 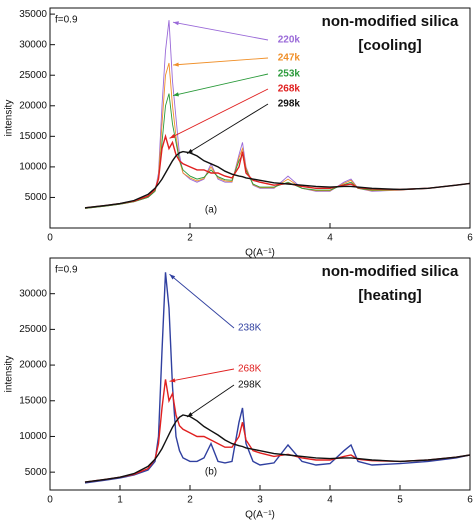 What do you see at coordinates (389, 45) in the screenshot?
I see `subtitle: [cooling]` at bounding box center [389, 45].